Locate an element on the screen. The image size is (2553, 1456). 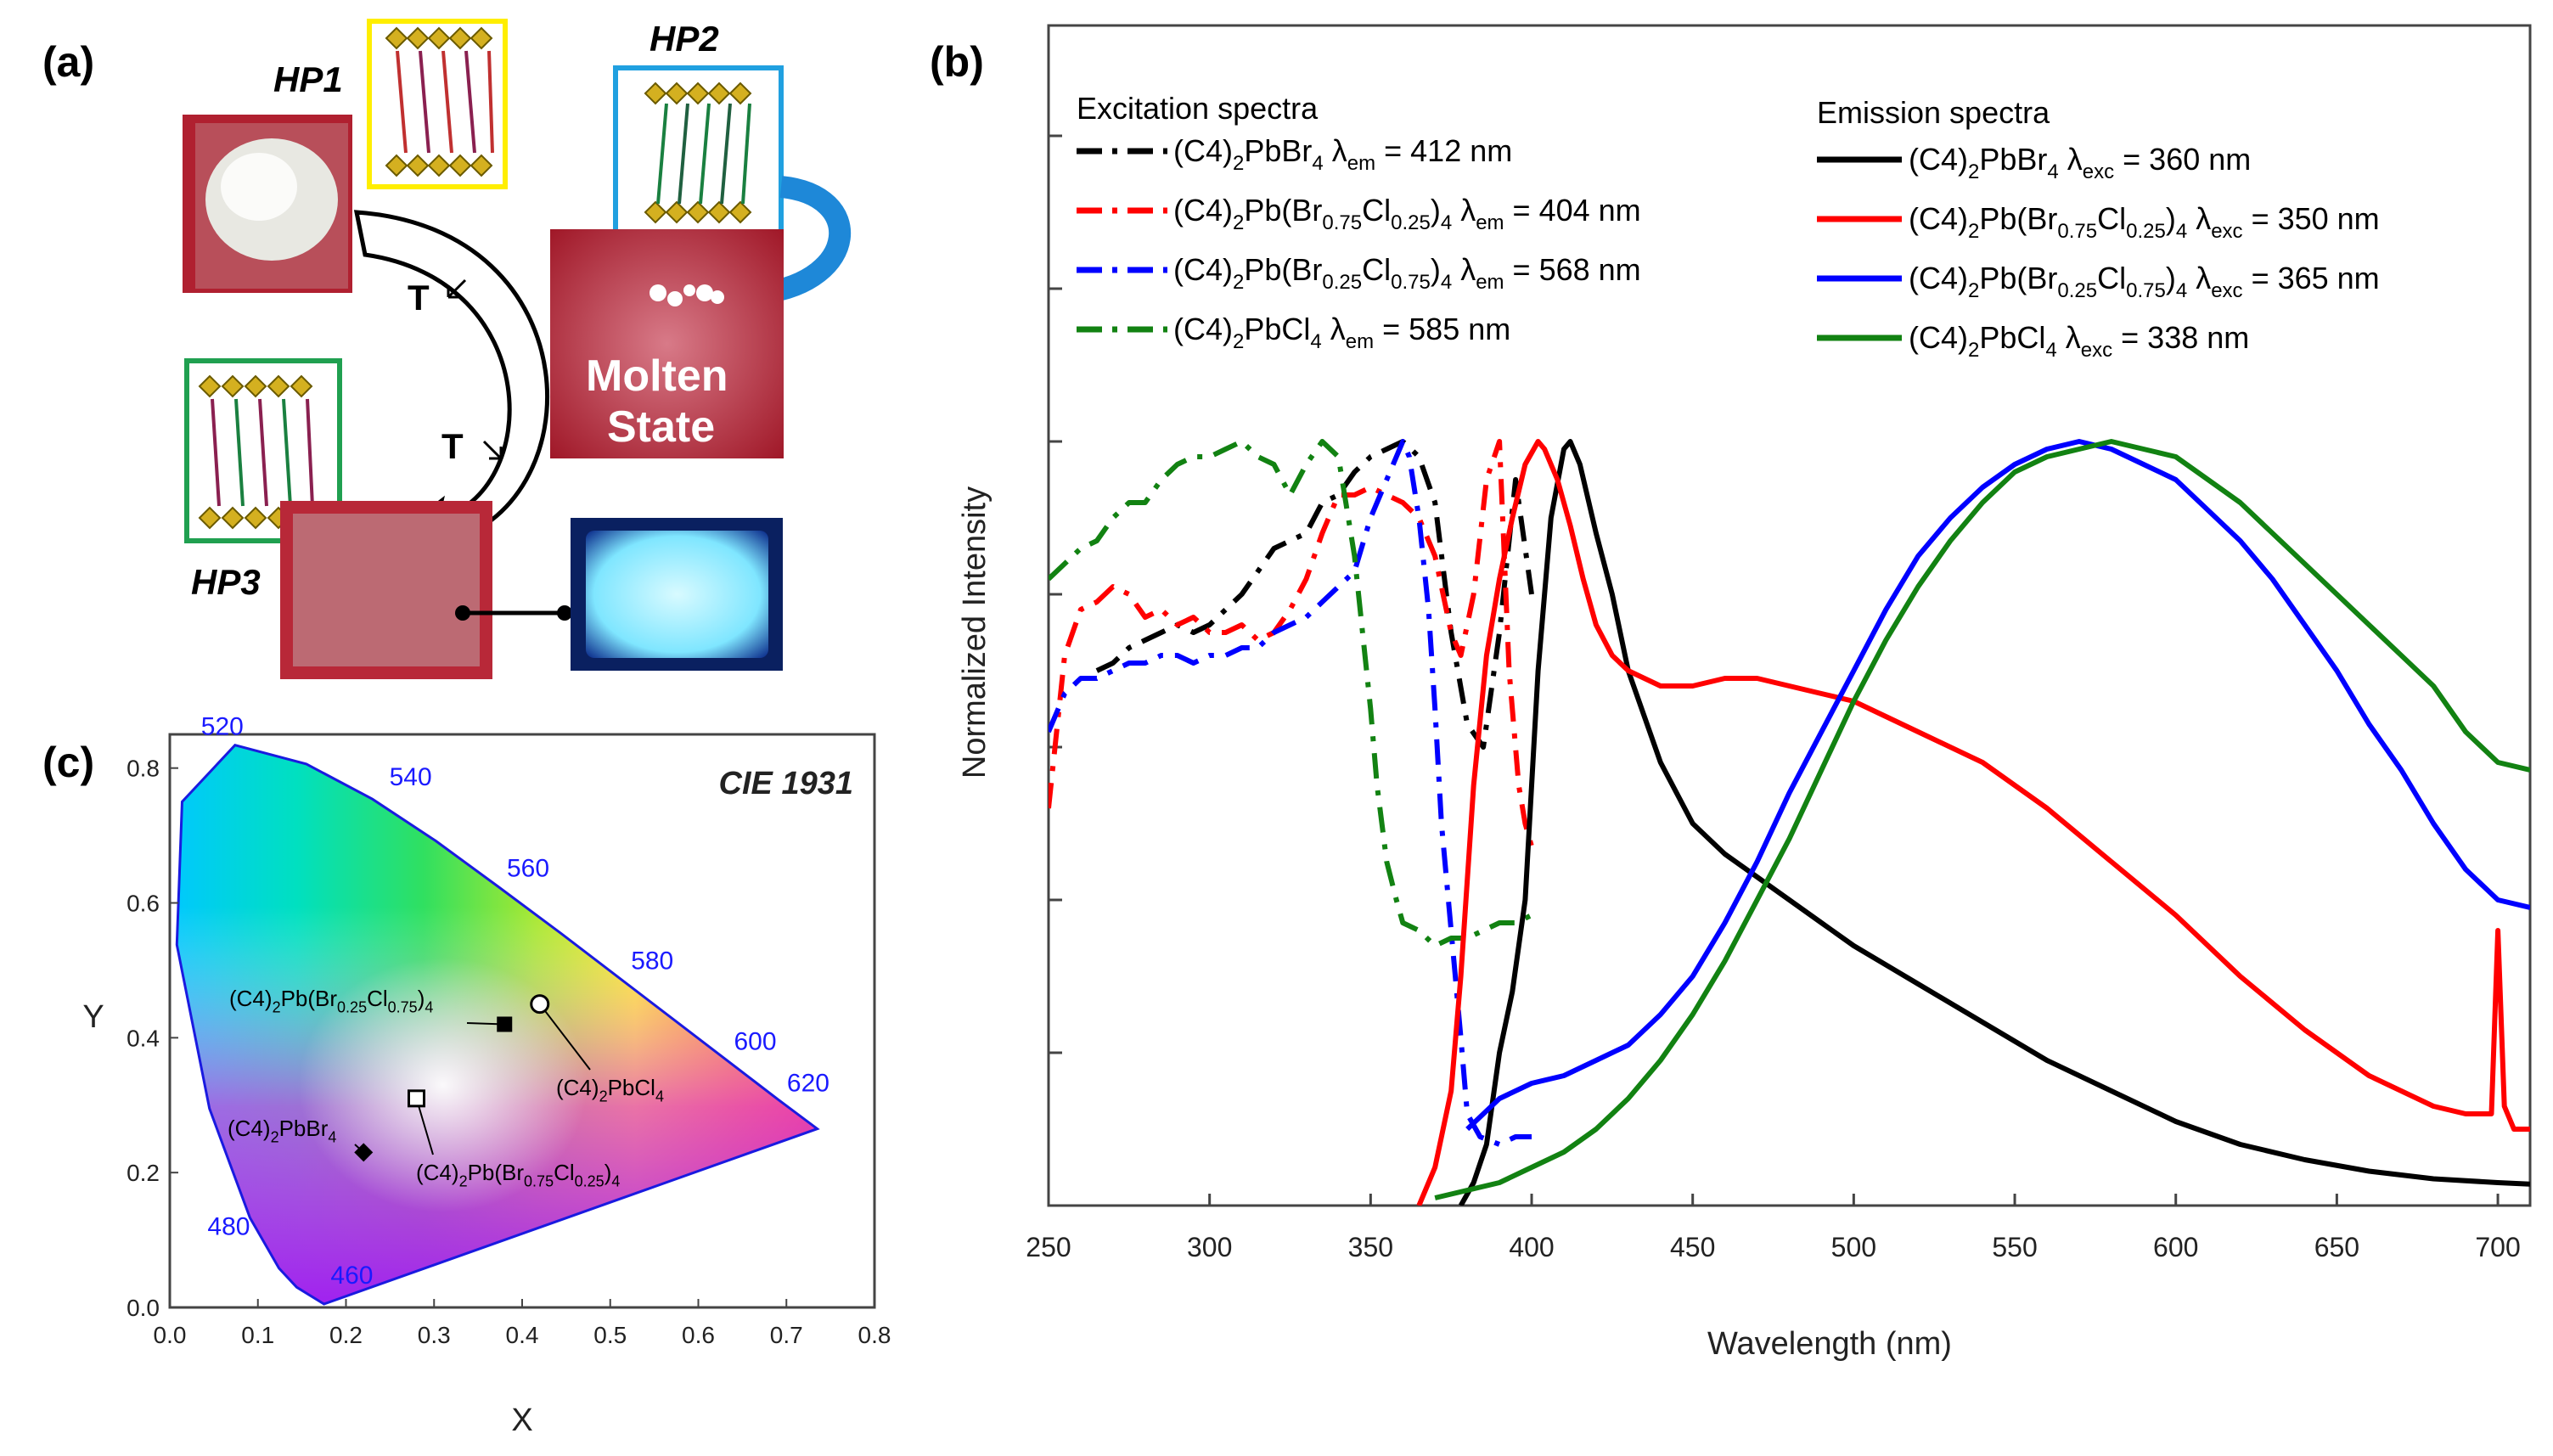
wavelength-label-600: 600 is located at coordinates (756, 1042).